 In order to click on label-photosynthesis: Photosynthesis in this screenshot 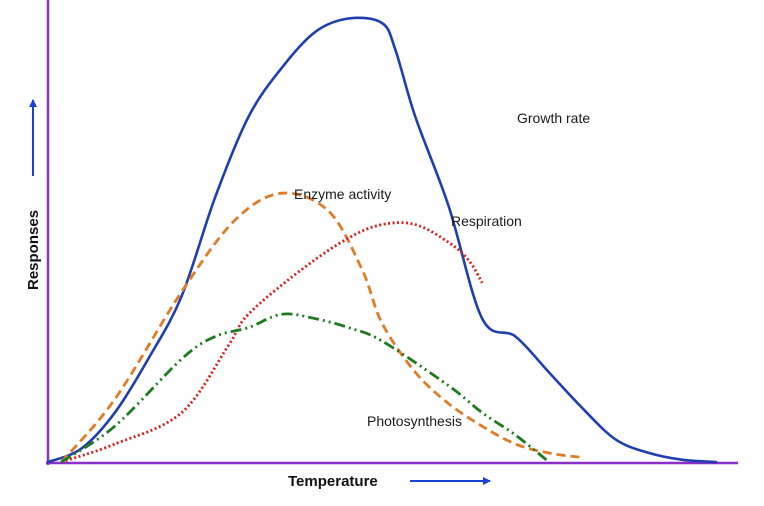, I will do `click(414, 421)`.